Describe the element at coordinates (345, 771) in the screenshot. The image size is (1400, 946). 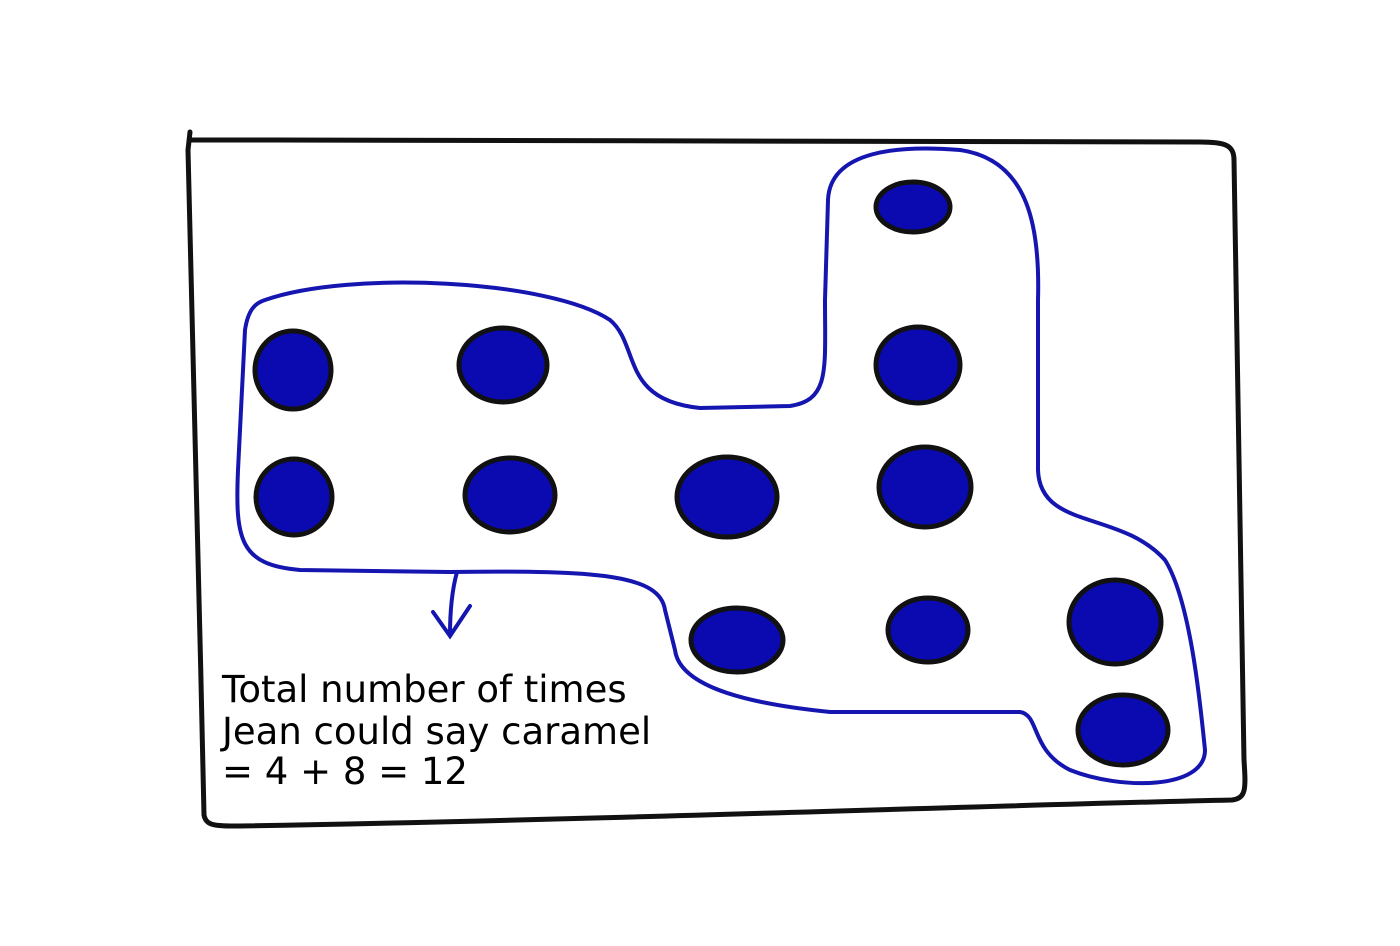
I see `note-line: = 4 + 8 = 12` at that location.